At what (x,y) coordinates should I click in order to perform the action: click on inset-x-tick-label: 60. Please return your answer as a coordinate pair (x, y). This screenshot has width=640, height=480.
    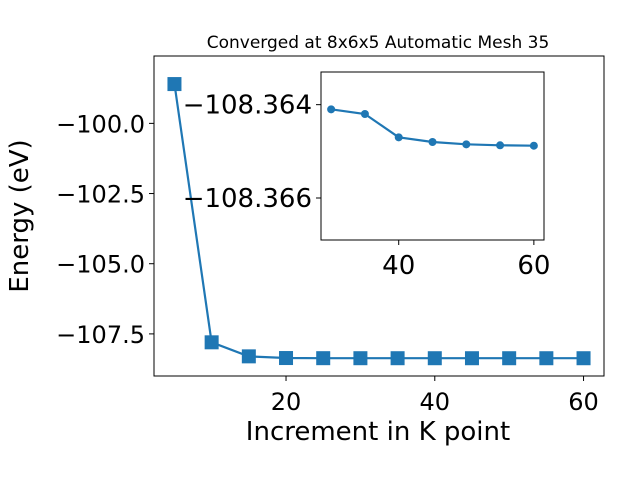
    Looking at the image, I should click on (533, 266).